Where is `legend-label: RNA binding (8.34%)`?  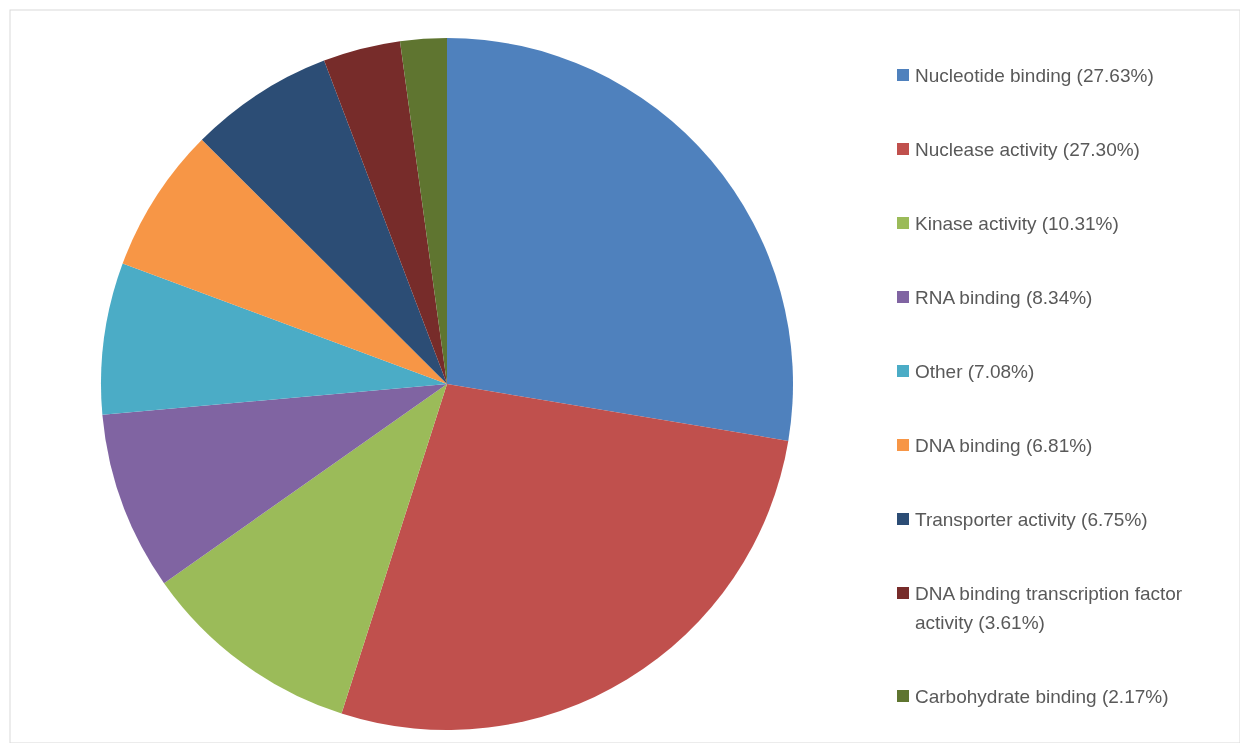 legend-label: RNA binding (8.34%) is located at coordinates (1004, 297).